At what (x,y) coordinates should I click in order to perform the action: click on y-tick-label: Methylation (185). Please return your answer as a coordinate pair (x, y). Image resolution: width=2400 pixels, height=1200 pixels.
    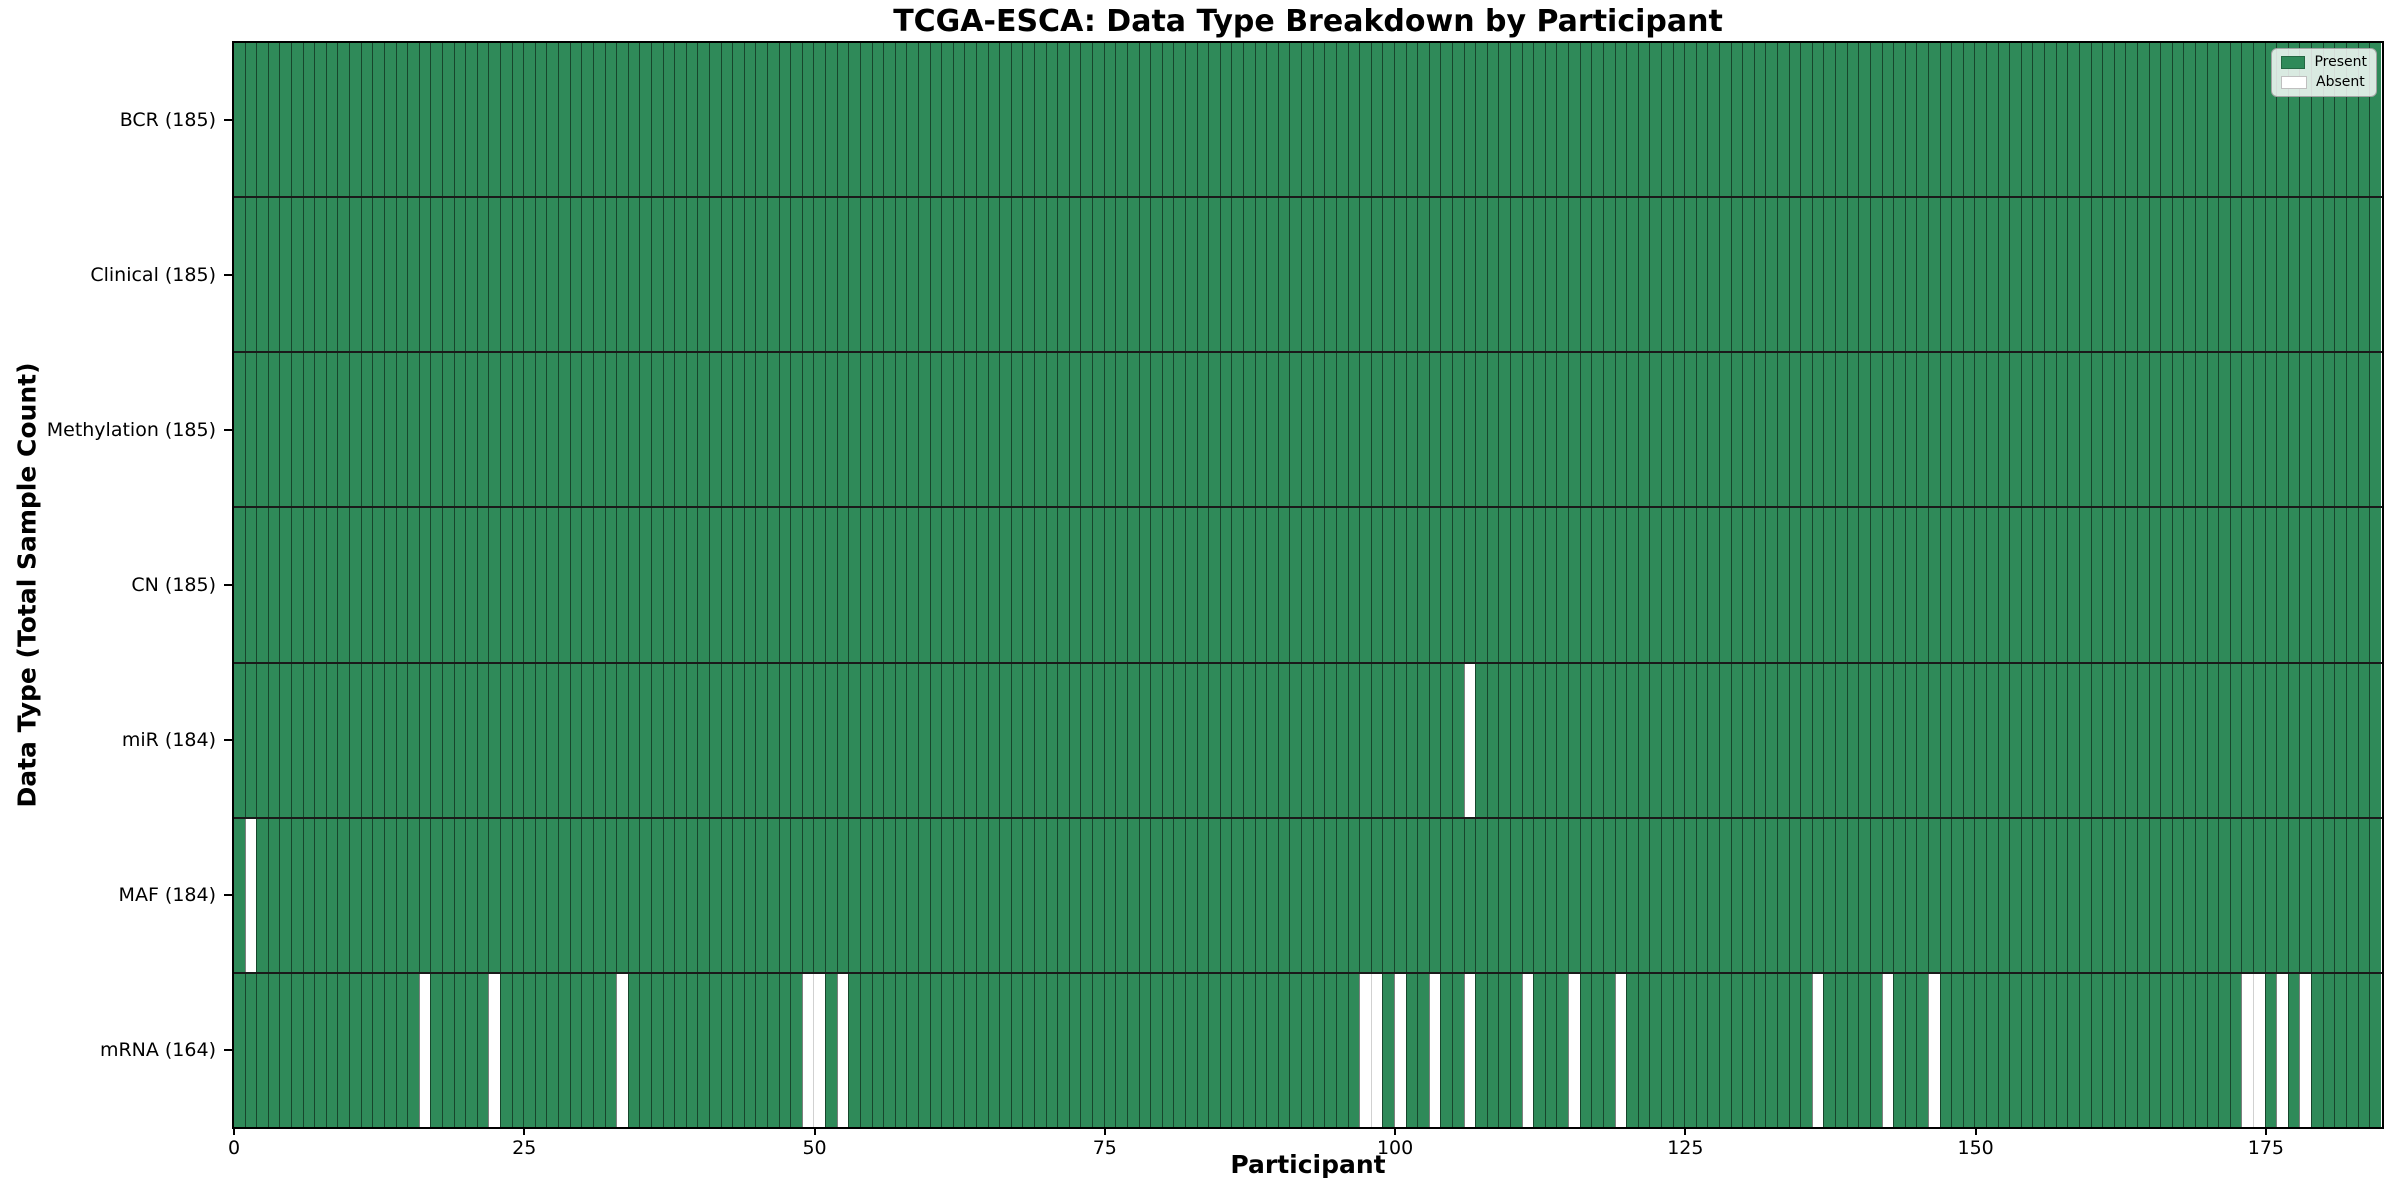
    Looking at the image, I should click on (131, 430).